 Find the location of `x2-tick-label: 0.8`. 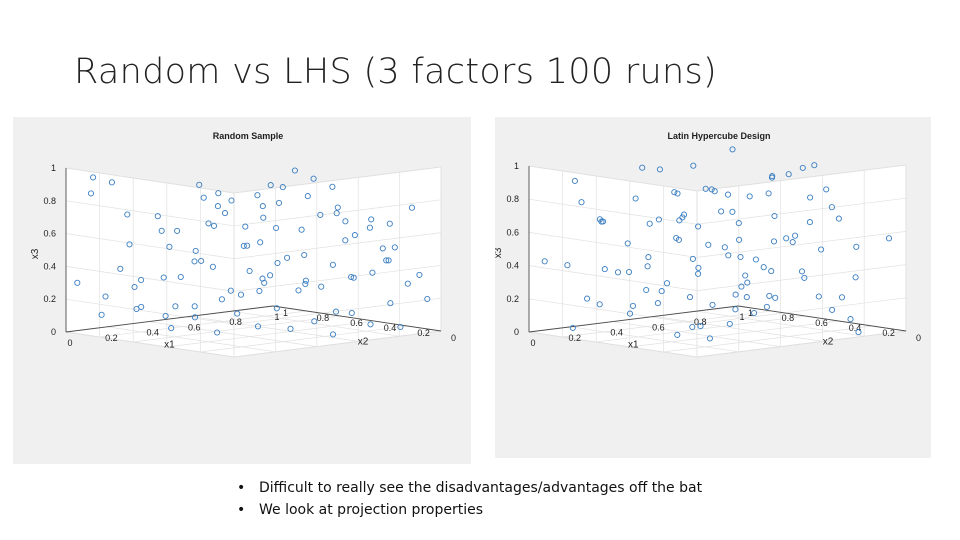

x2-tick-label: 0.8 is located at coordinates (788, 318).